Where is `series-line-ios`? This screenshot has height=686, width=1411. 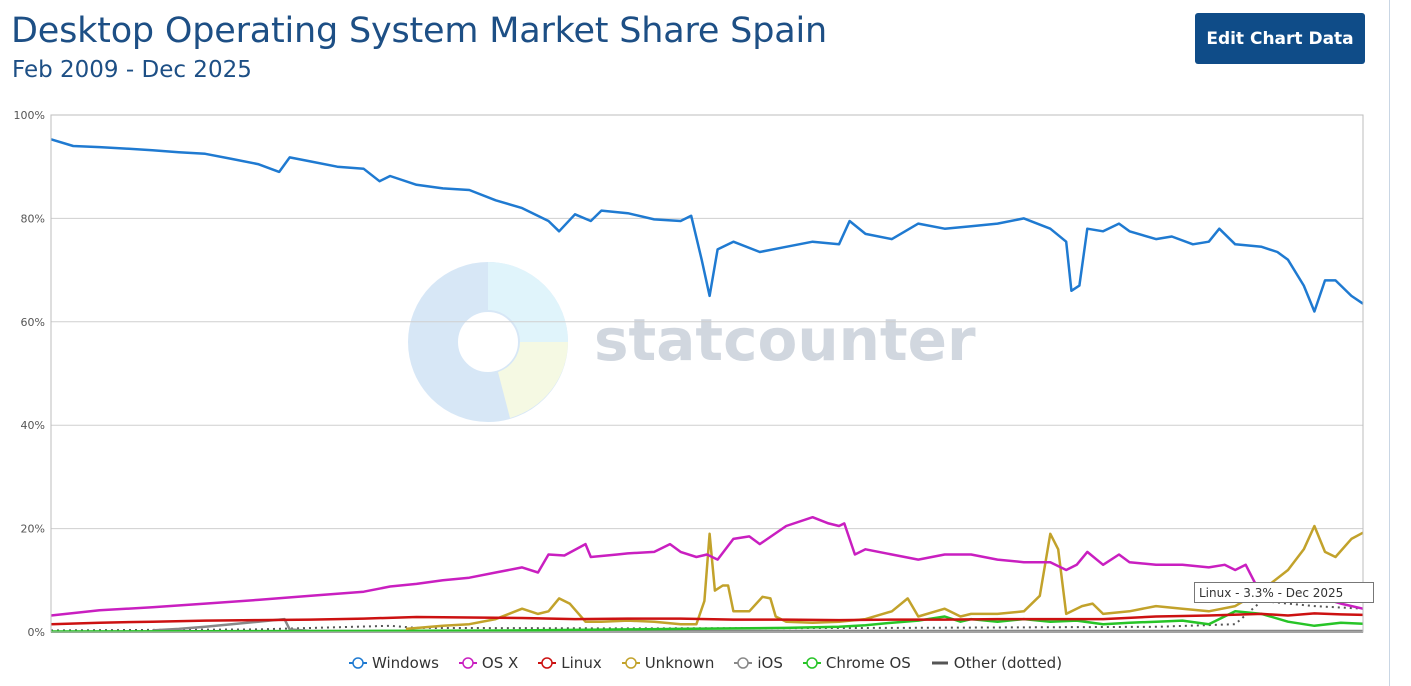 series-line-ios is located at coordinates (757, 625).